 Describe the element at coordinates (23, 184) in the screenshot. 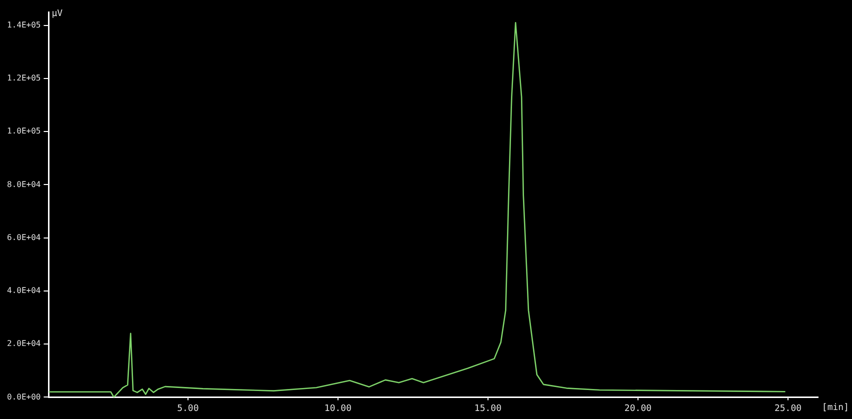

I see `y-tick-label: 8.0E+04` at that location.